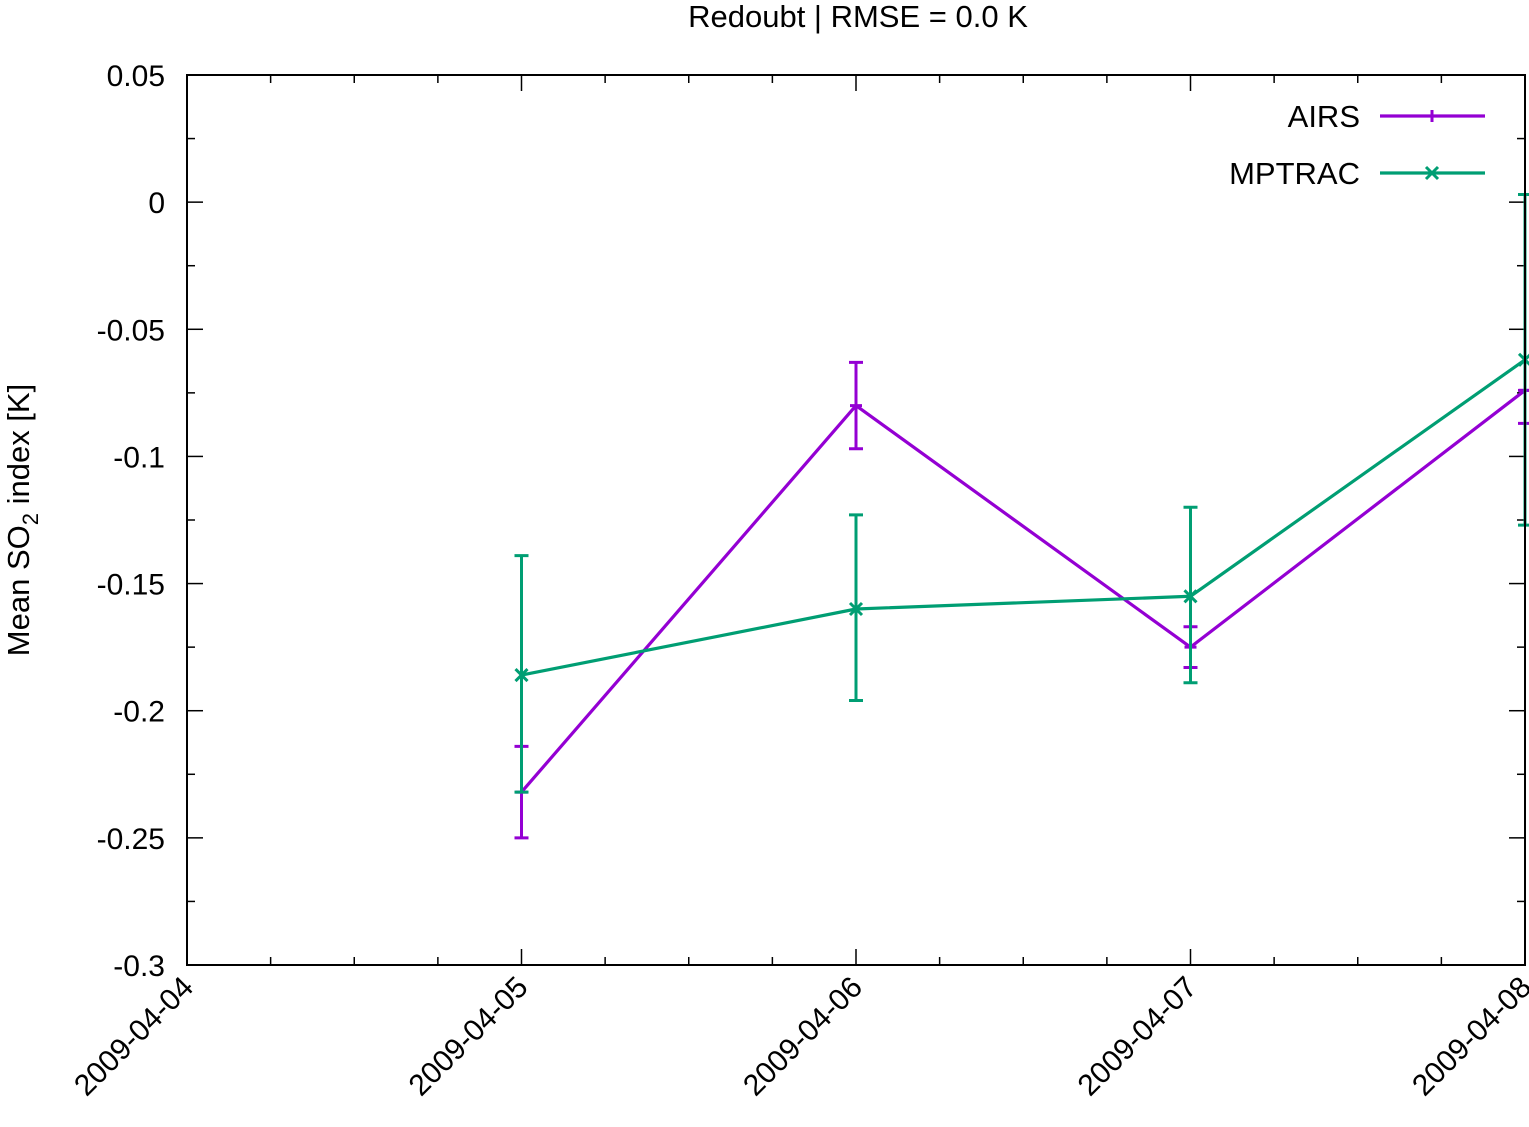 Image resolution: width=1529 pixels, height=1127 pixels. I want to click on y-axis-label-suffix: index [K], so click(18, 448).